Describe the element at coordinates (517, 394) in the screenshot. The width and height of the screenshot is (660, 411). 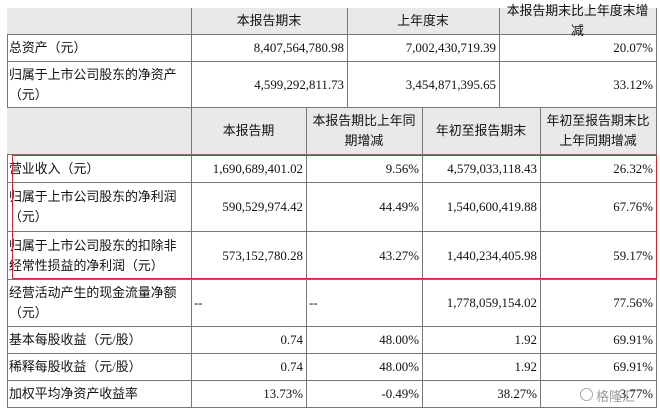
I see `cell-text: 38.27%` at that location.